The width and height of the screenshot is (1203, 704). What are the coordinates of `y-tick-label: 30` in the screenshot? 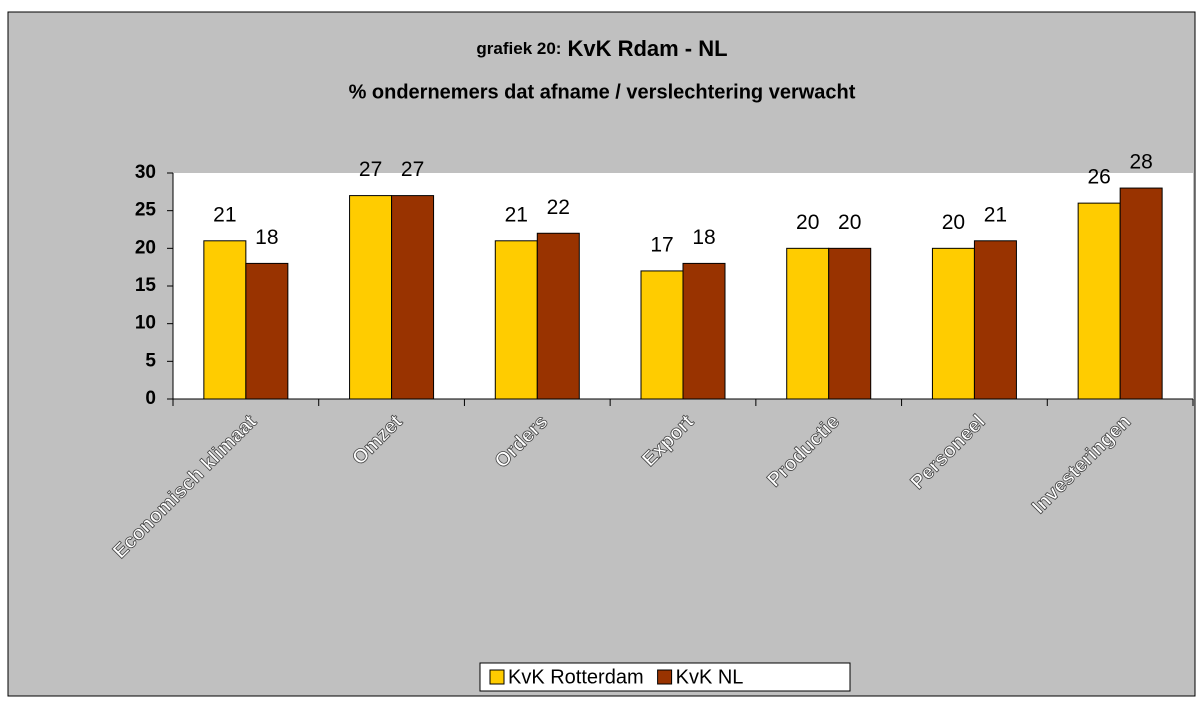 It's located at (145, 172).